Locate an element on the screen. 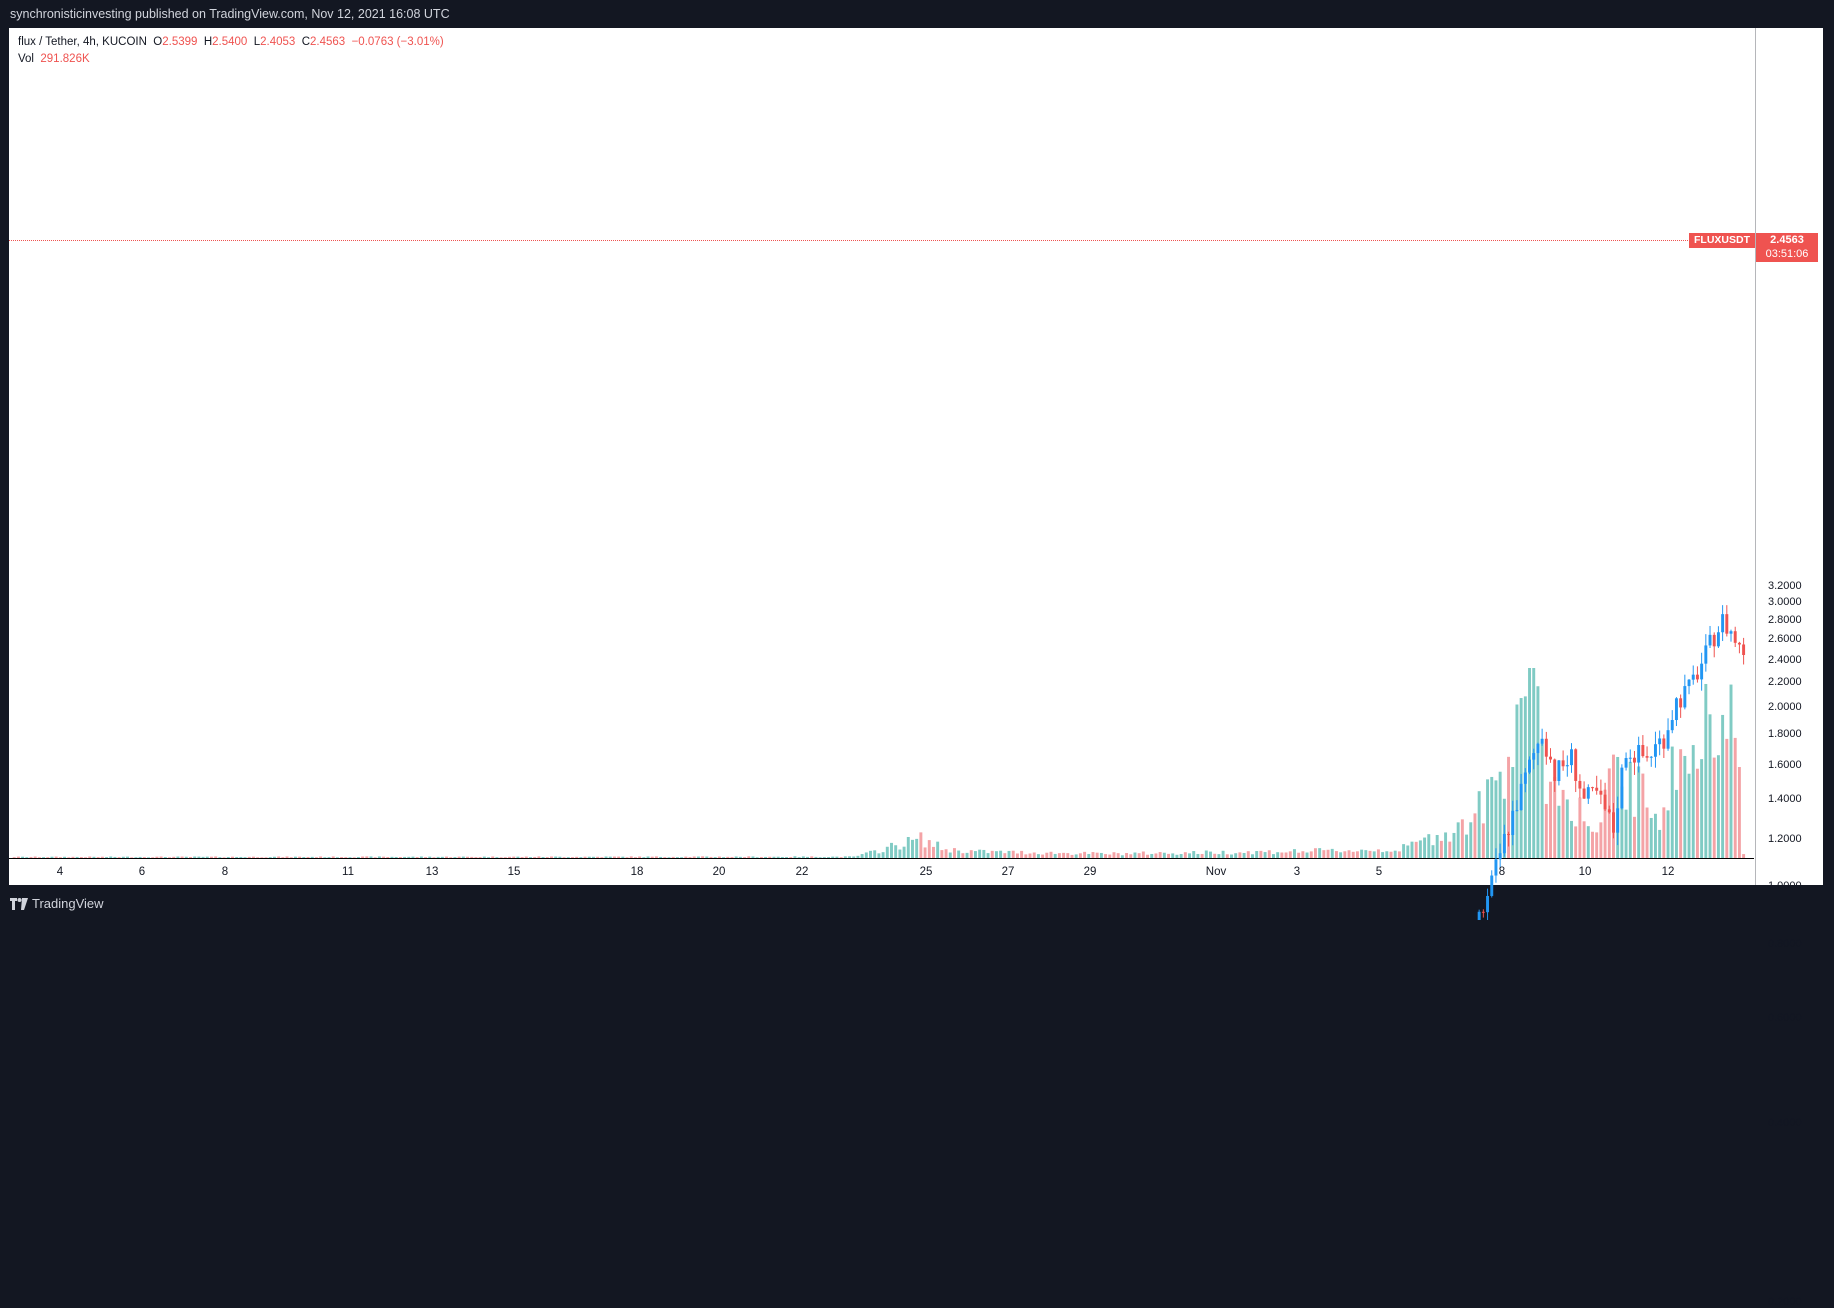  time-tick-label: 25 is located at coordinates (926, 872).